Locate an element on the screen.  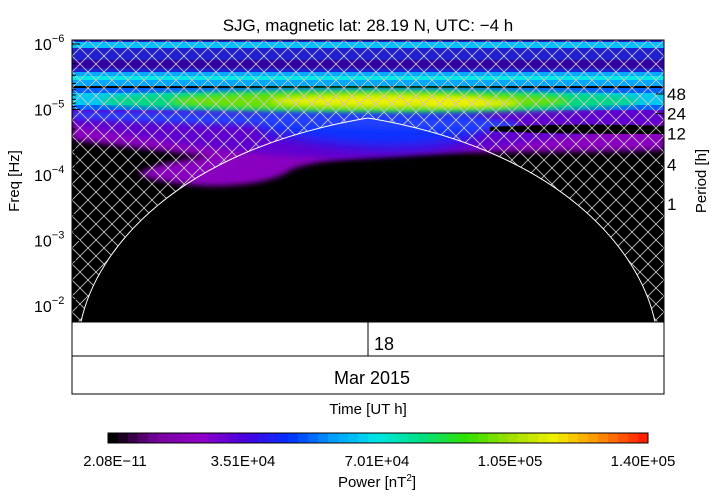
period-axis-label: Period [h] is located at coordinates (701, 181).